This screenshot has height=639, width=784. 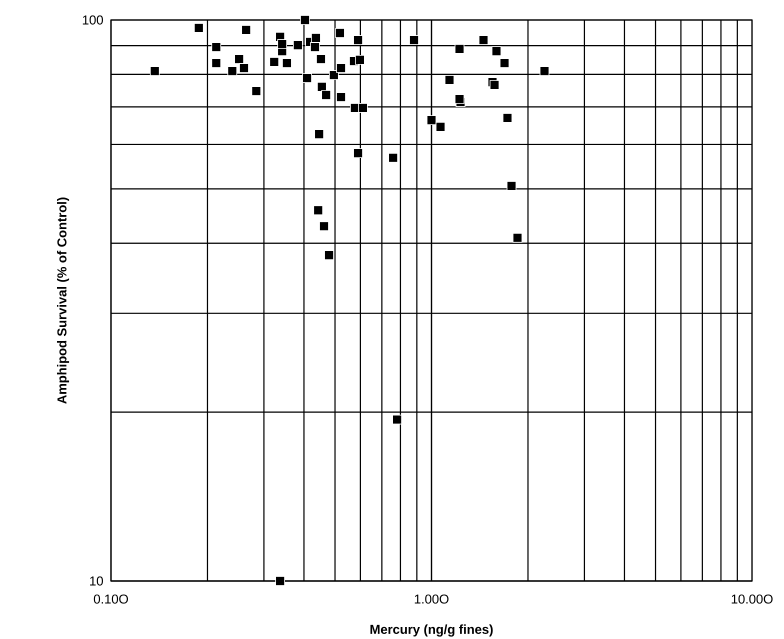 I want to click on y-tick-label: 100, so click(x=92, y=20).